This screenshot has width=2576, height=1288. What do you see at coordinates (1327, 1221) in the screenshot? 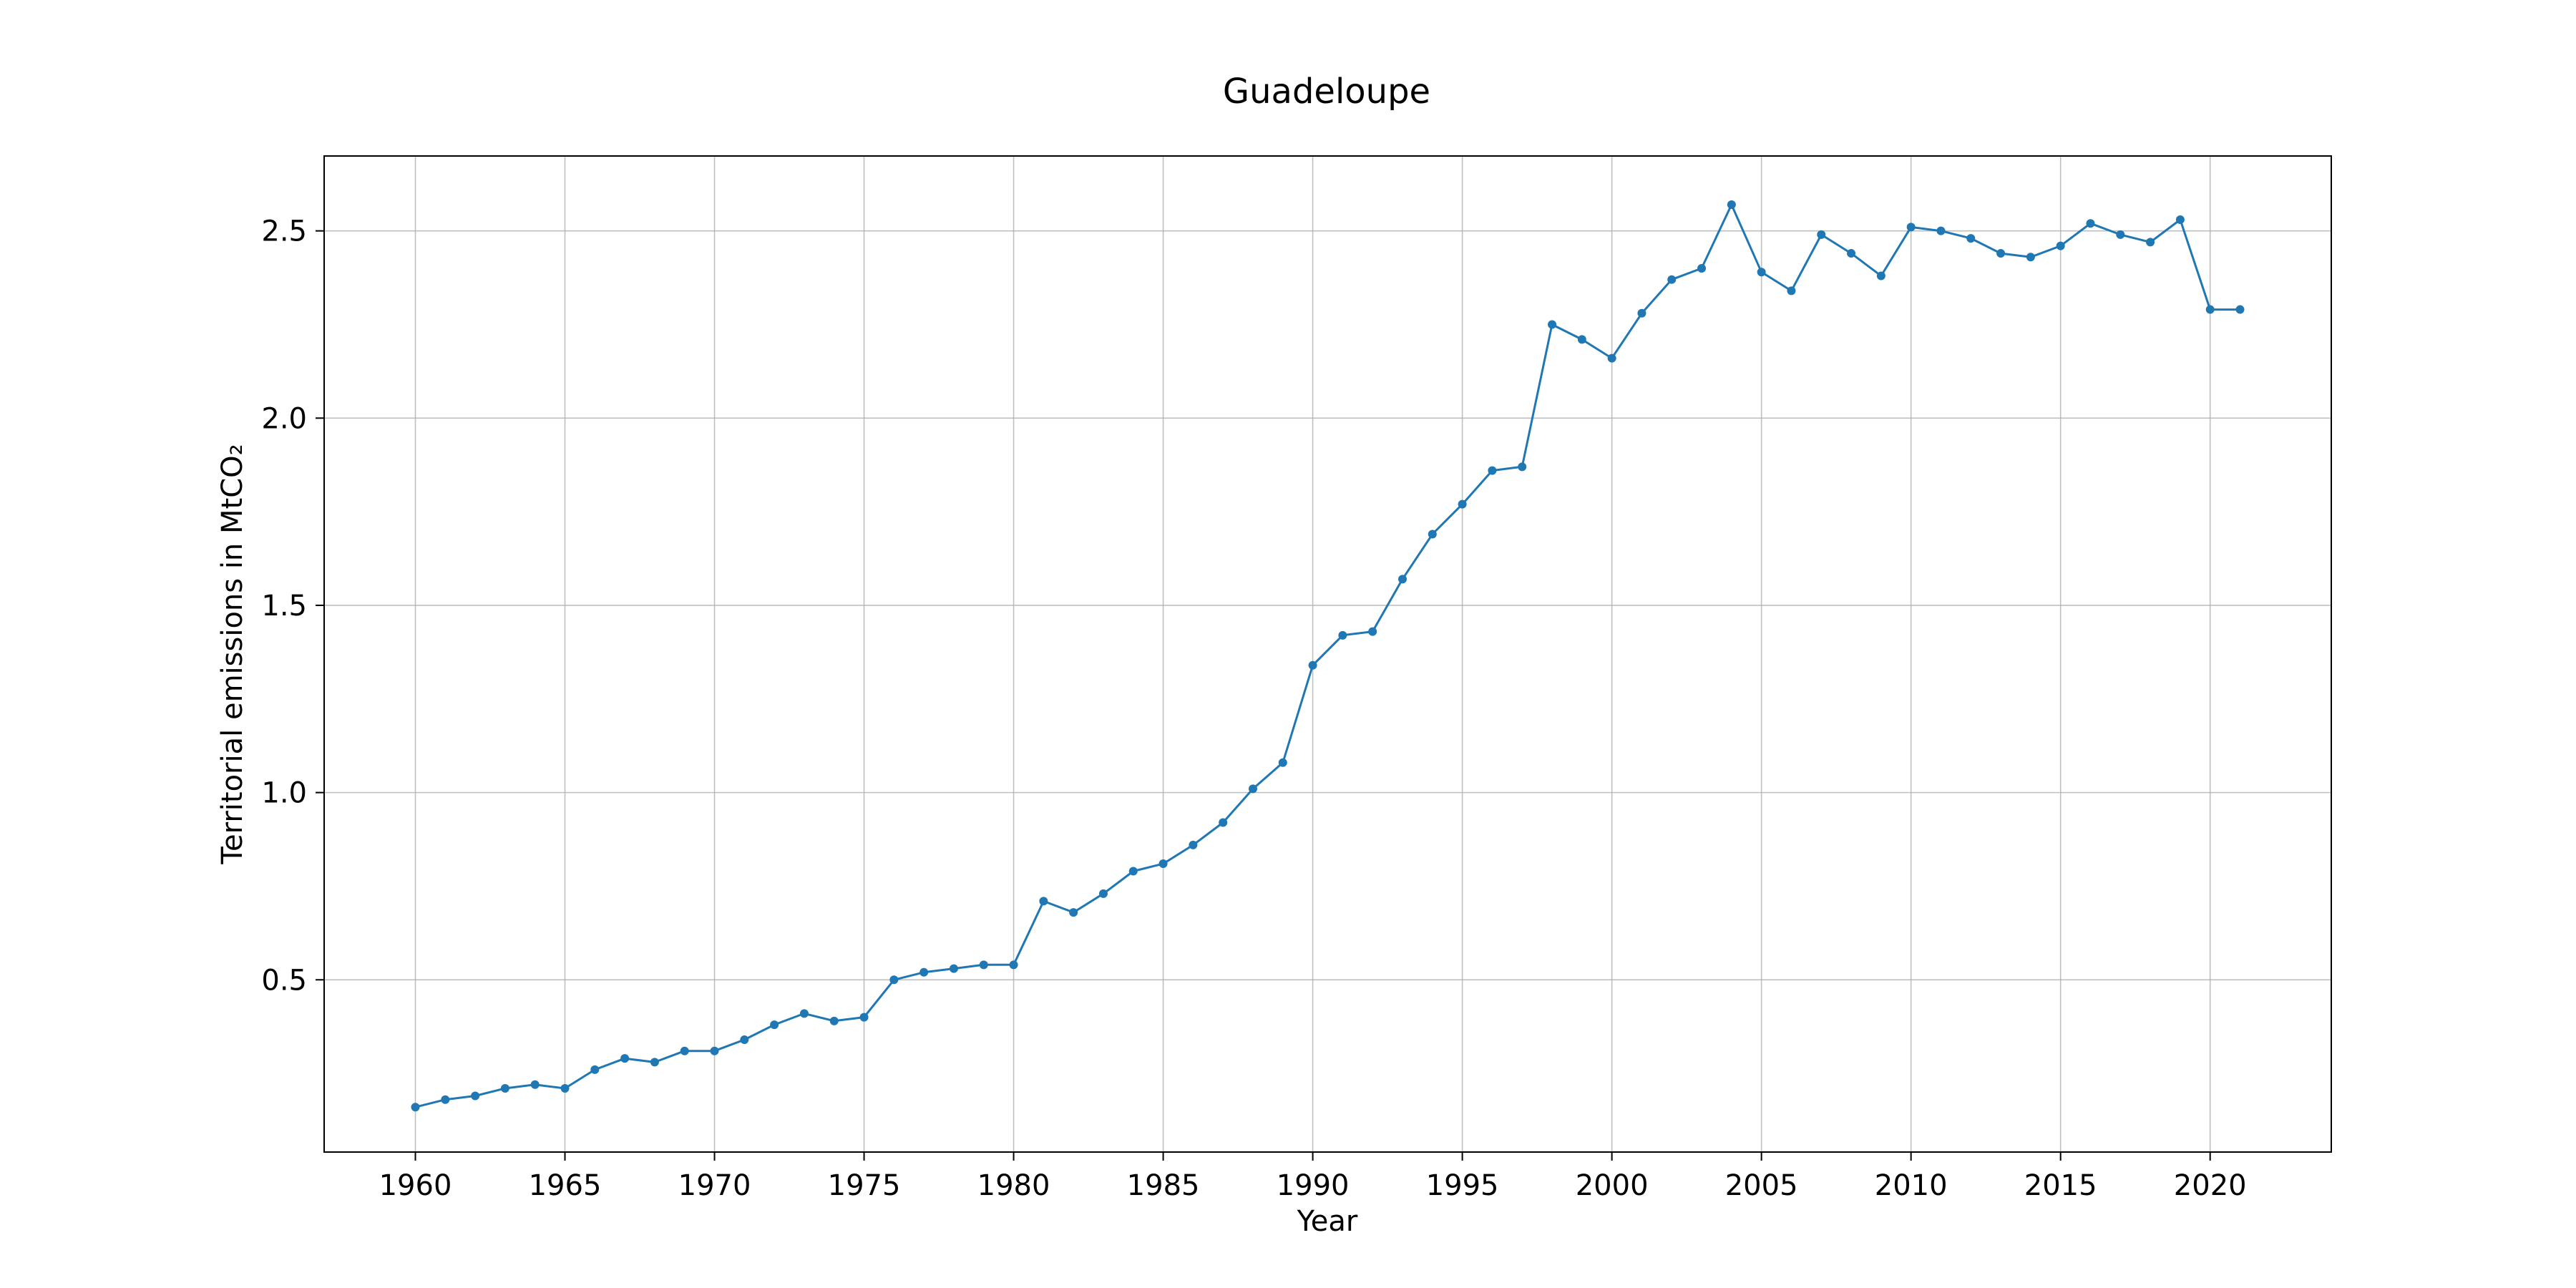
I see `x-axis-label: Year` at bounding box center [1327, 1221].